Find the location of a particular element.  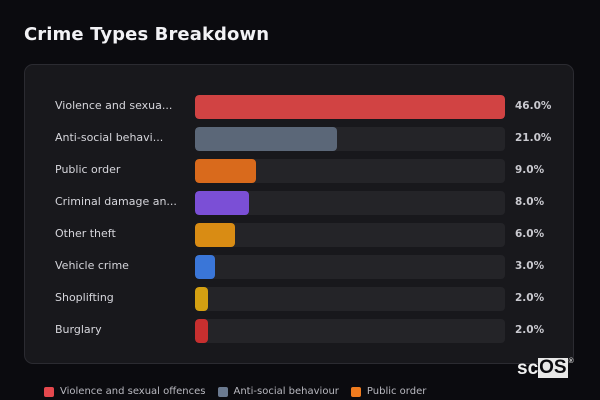

watermark-logo: sc OS ® is located at coordinates (545, 369).